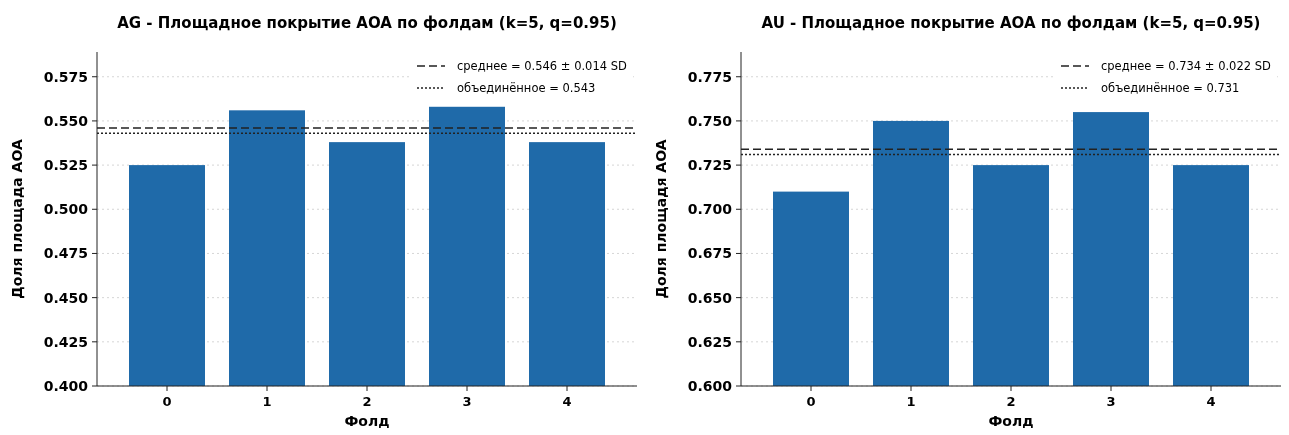 The height and width of the screenshot is (435, 1289). I want to click on y-tick-label: 0.700, so click(710, 209).